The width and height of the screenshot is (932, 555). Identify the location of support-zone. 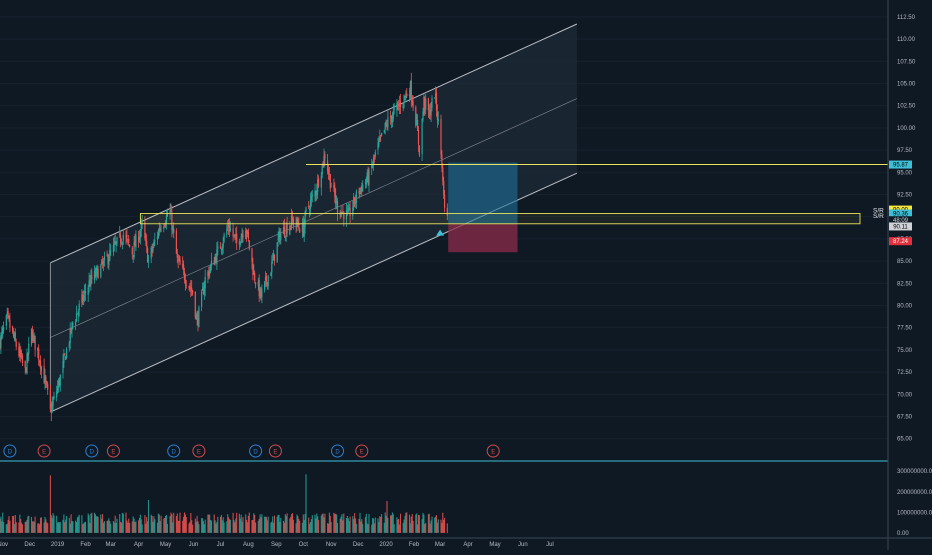
(500, 219).